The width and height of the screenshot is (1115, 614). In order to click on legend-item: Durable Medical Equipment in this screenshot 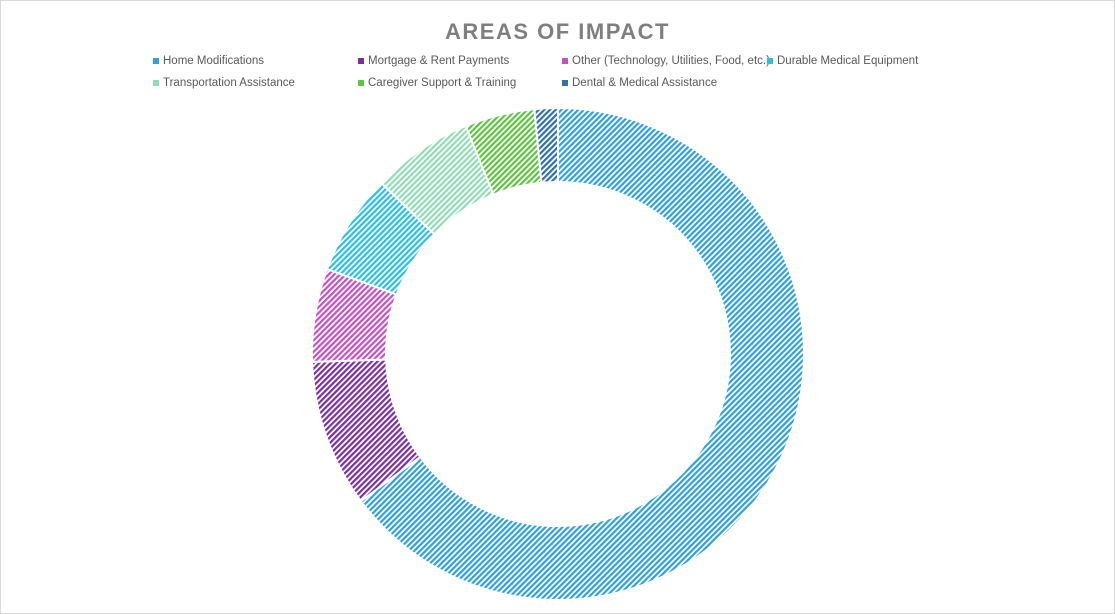, I will do `click(852, 61)`.